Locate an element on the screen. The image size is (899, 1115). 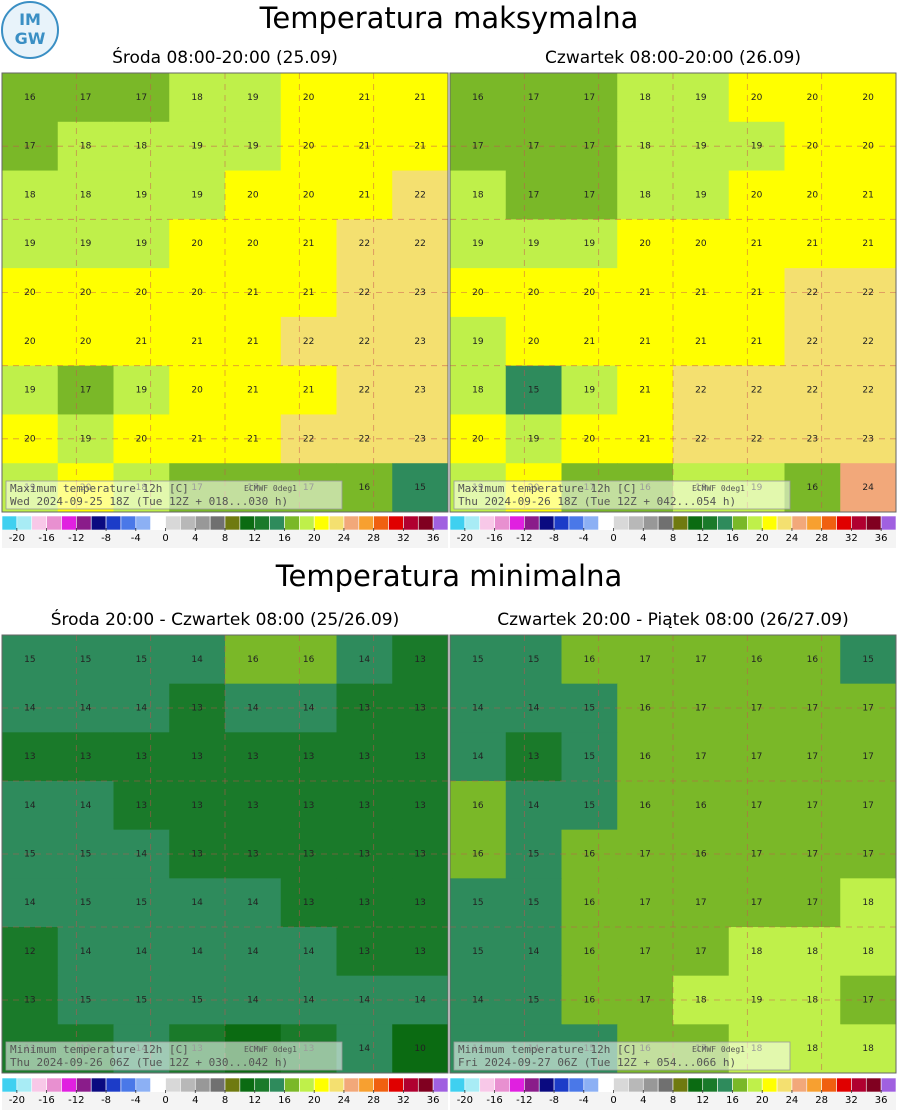
colorbar-label: 16 is located at coordinates (284, 1100).